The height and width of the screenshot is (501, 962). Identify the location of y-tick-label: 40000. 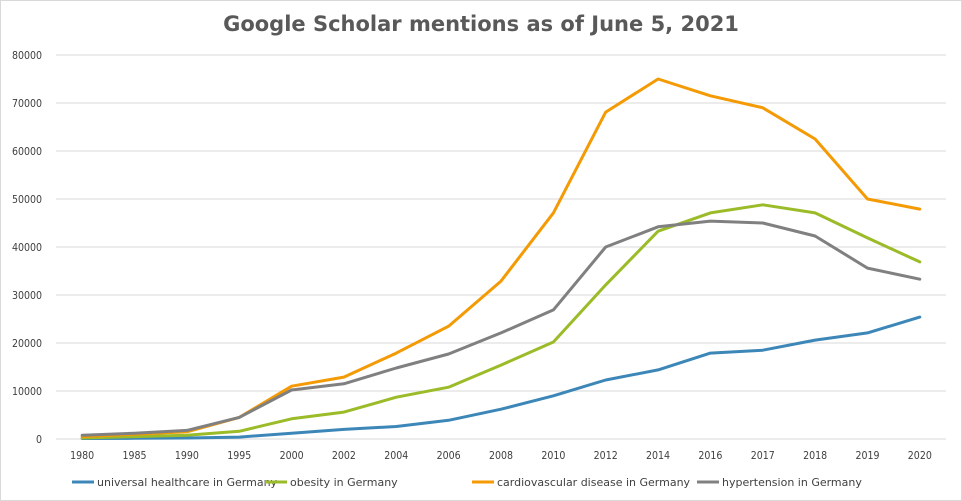
(27, 248).